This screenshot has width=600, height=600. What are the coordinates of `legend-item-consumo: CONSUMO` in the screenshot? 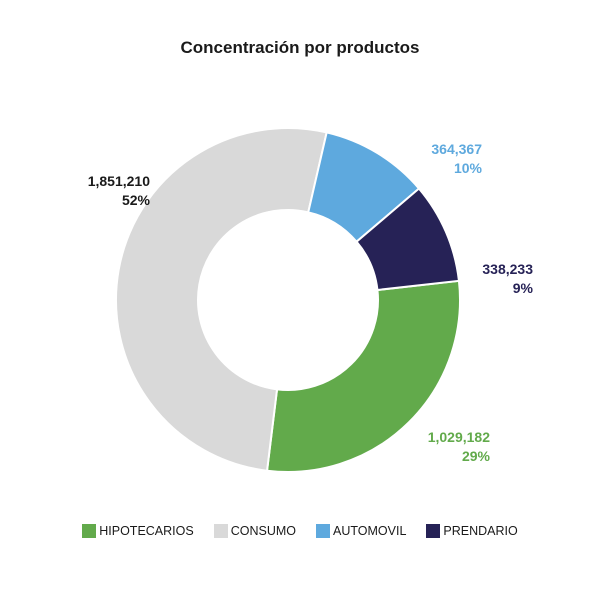 It's located at (254, 531).